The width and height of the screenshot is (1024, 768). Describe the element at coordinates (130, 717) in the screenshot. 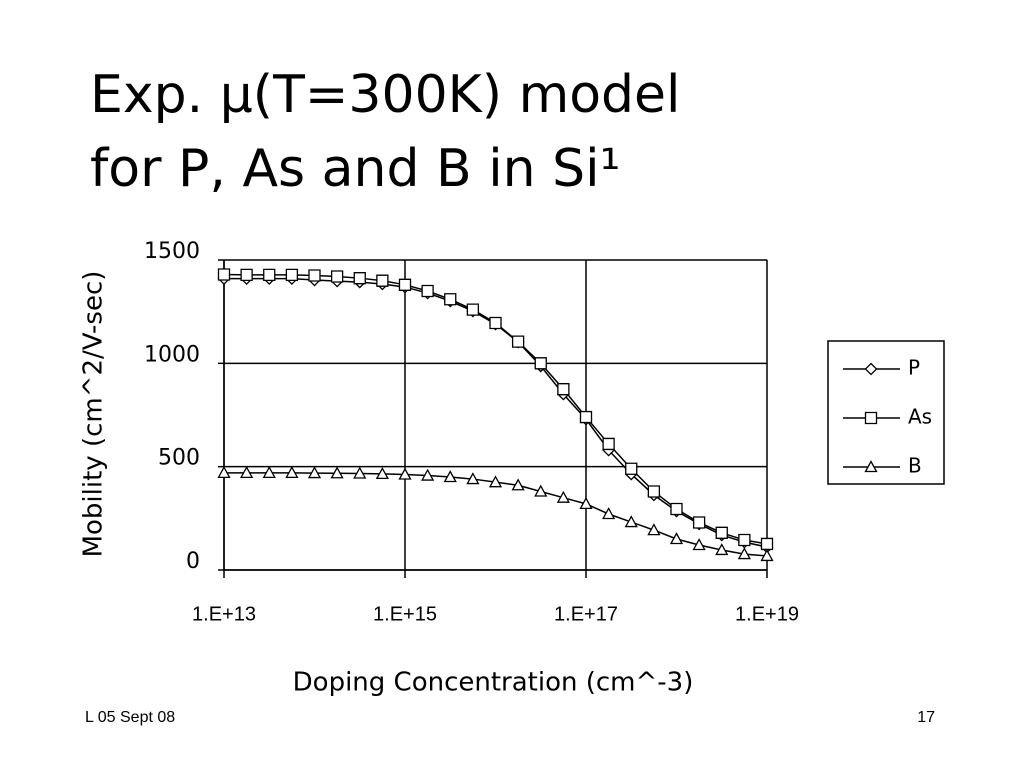

I see `footer: L 05 Sept 08` at that location.